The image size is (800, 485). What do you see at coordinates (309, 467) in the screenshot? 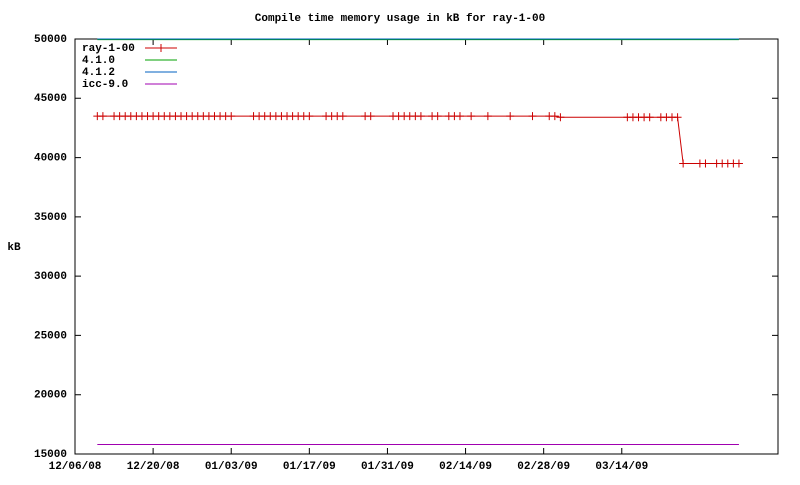
I see `x-tick-label: 01/17/09` at bounding box center [309, 467].